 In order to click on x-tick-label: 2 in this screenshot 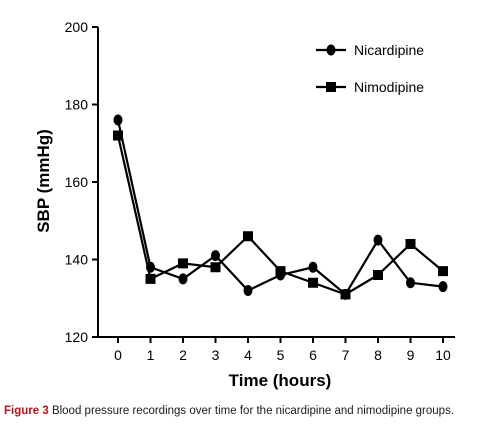, I will do `click(183, 355)`.